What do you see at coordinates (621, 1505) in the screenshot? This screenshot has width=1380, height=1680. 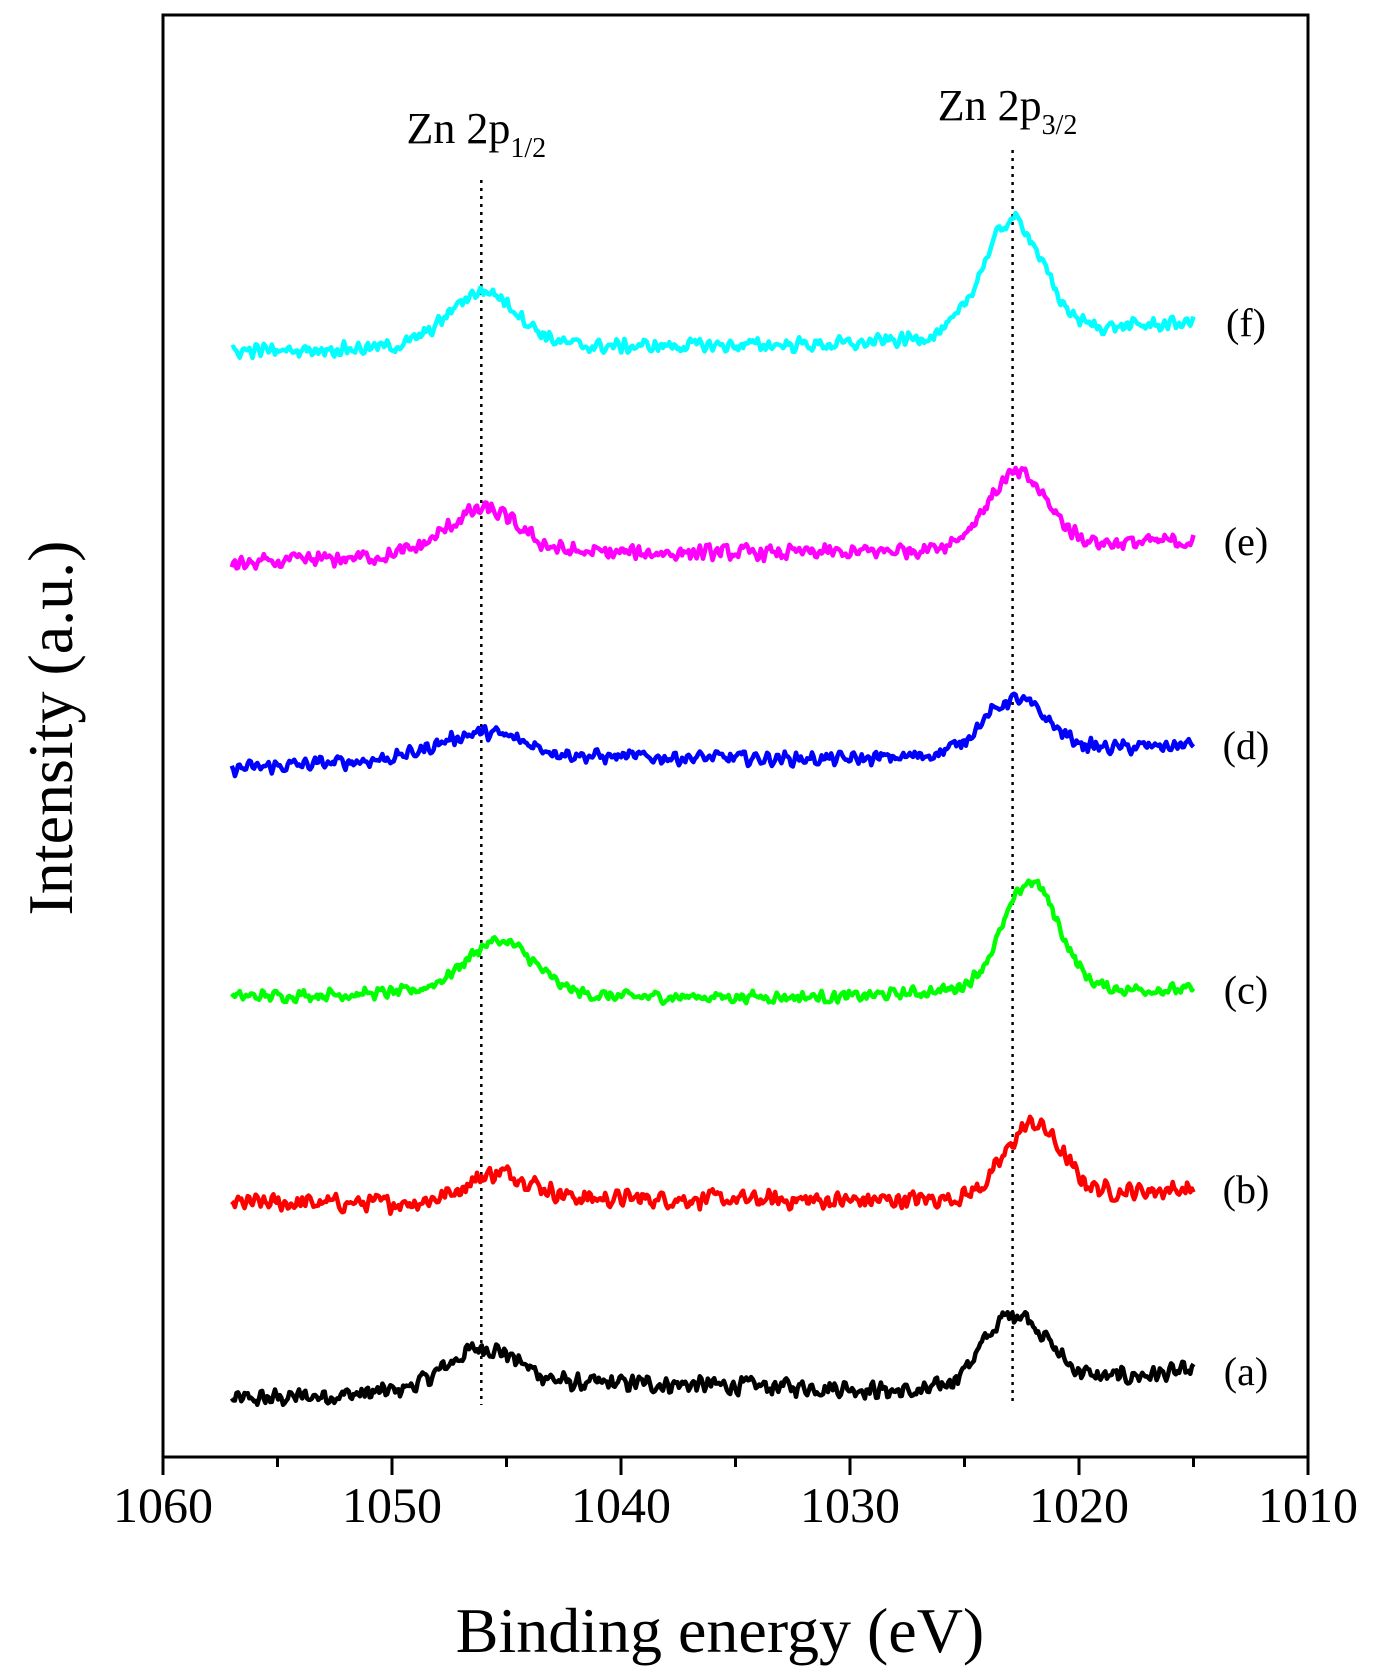 I see `x-tick-label: 1040` at bounding box center [621, 1505].